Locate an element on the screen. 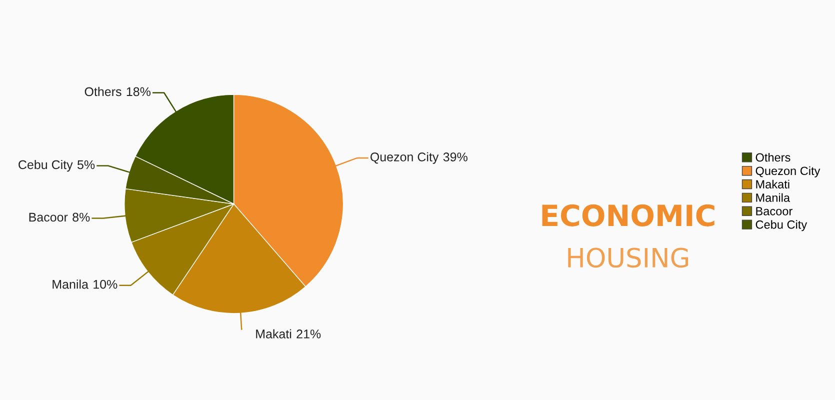  legend-label: Quezon City is located at coordinates (788, 172).